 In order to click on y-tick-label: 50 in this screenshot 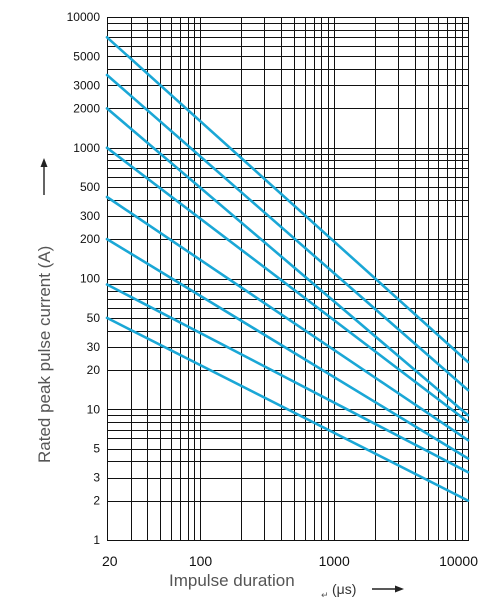, I will do `click(94, 318)`.